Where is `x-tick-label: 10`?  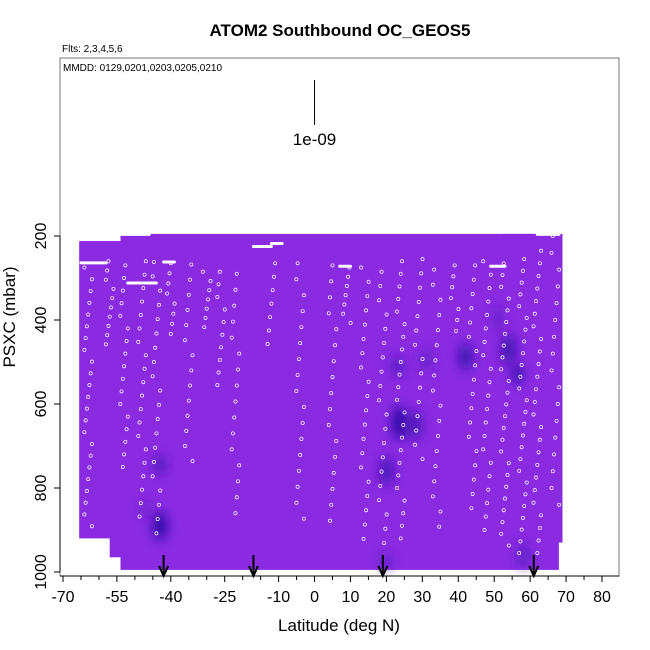 x-tick-label: 10 is located at coordinates (351, 597).